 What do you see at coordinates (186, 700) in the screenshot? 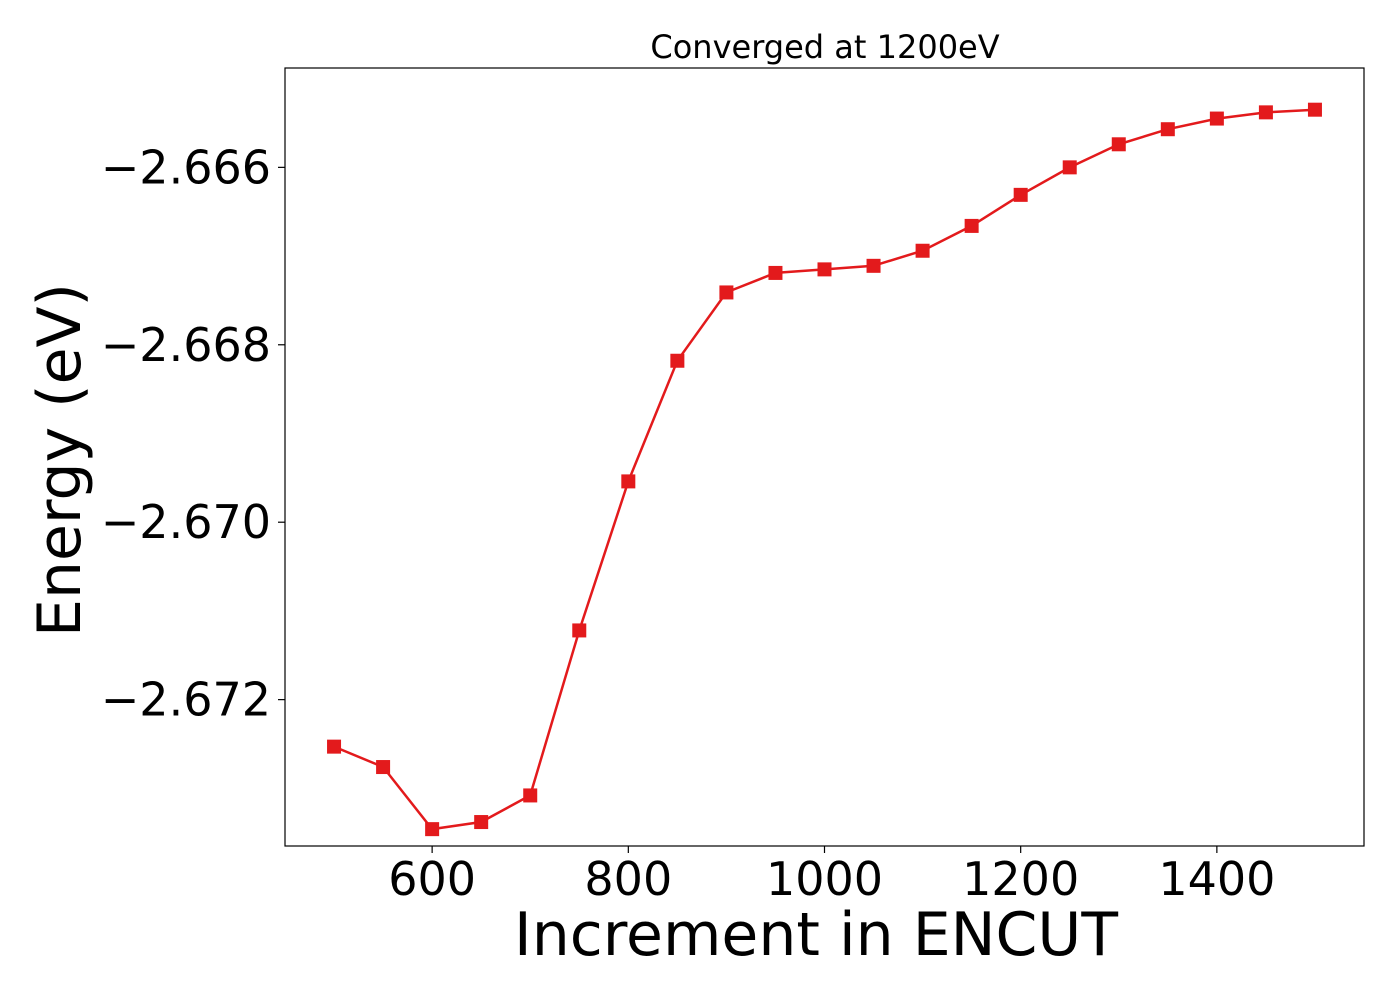
I see `y-tick-label: −2.672` at bounding box center [186, 700].